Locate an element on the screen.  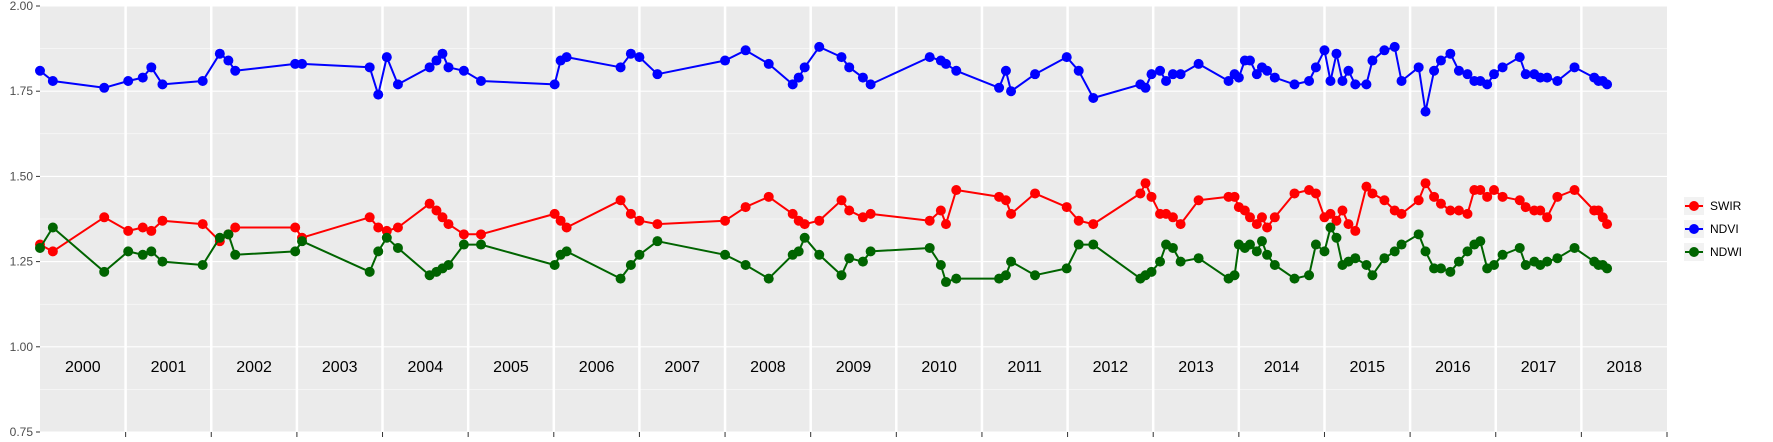
y-tick-label: 0.75 is located at coordinates (22, 432).